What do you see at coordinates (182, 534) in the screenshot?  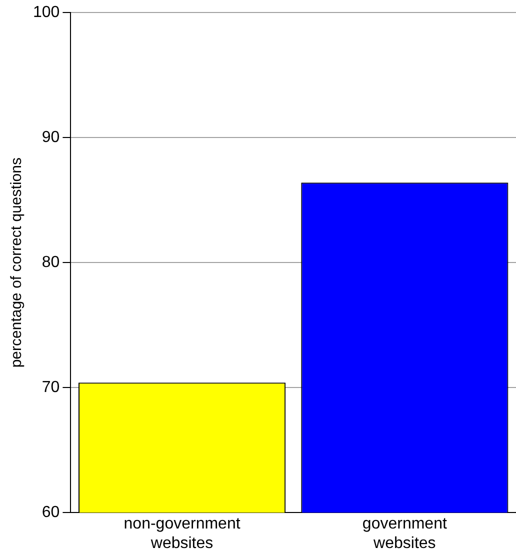 I see `x-tick-label: non-government websites` at bounding box center [182, 534].